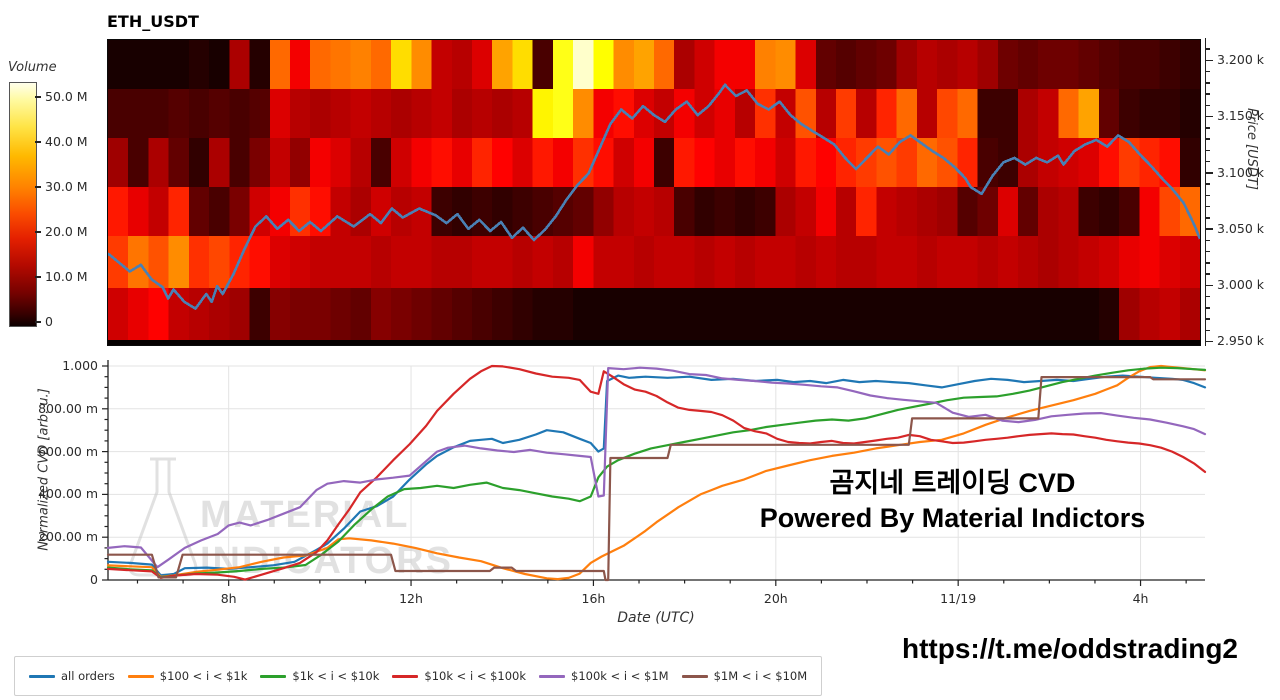  What do you see at coordinates (66, 96) in the screenshot?
I see `colorbar-tick-label: 50.0 M` at bounding box center [66, 96].